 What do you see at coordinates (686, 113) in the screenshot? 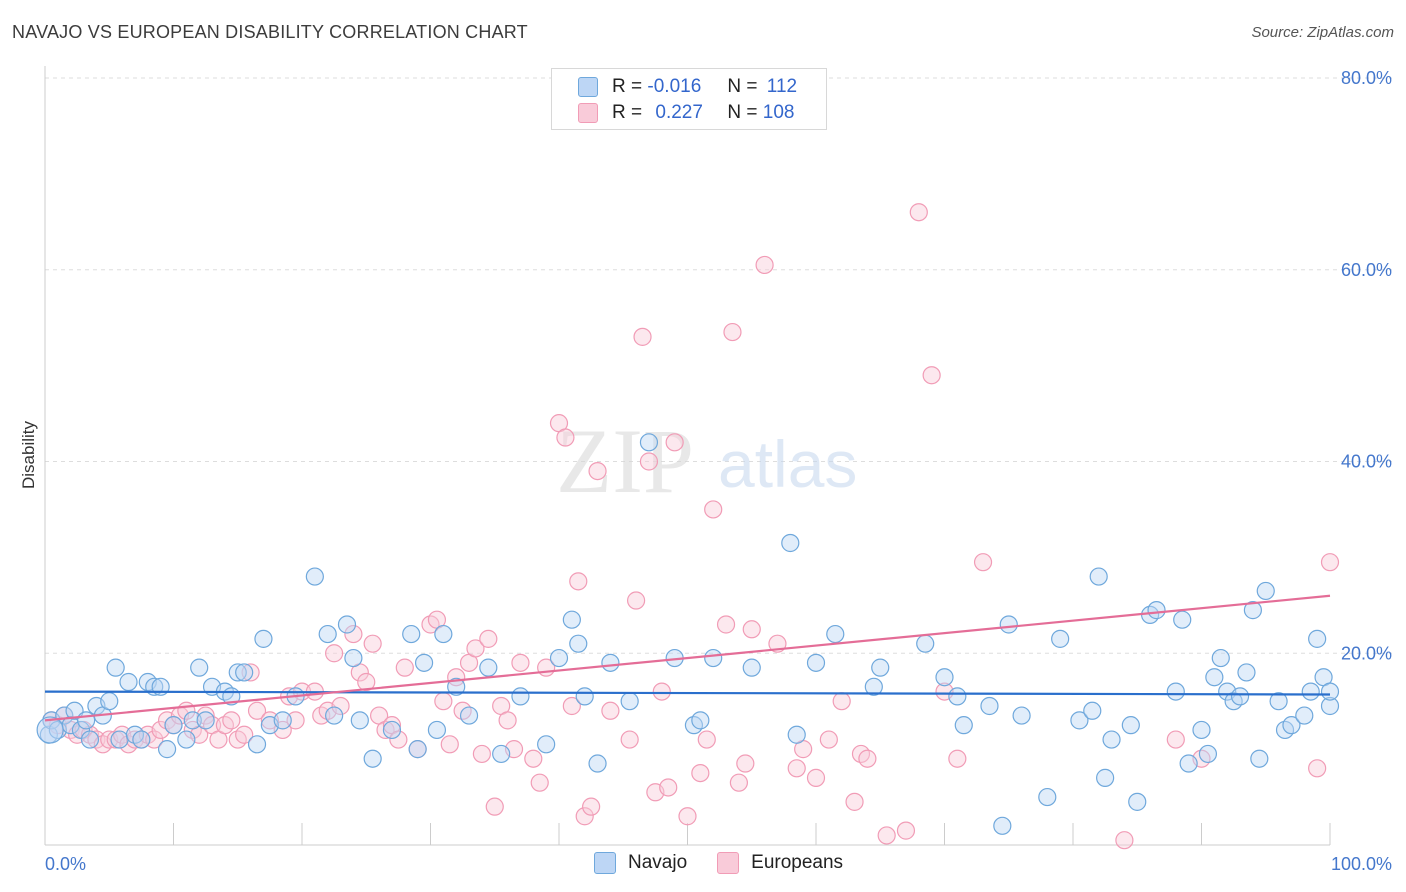
I see `legend-row-europeans: R = 0.227 N = 108` at bounding box center [686, 113].